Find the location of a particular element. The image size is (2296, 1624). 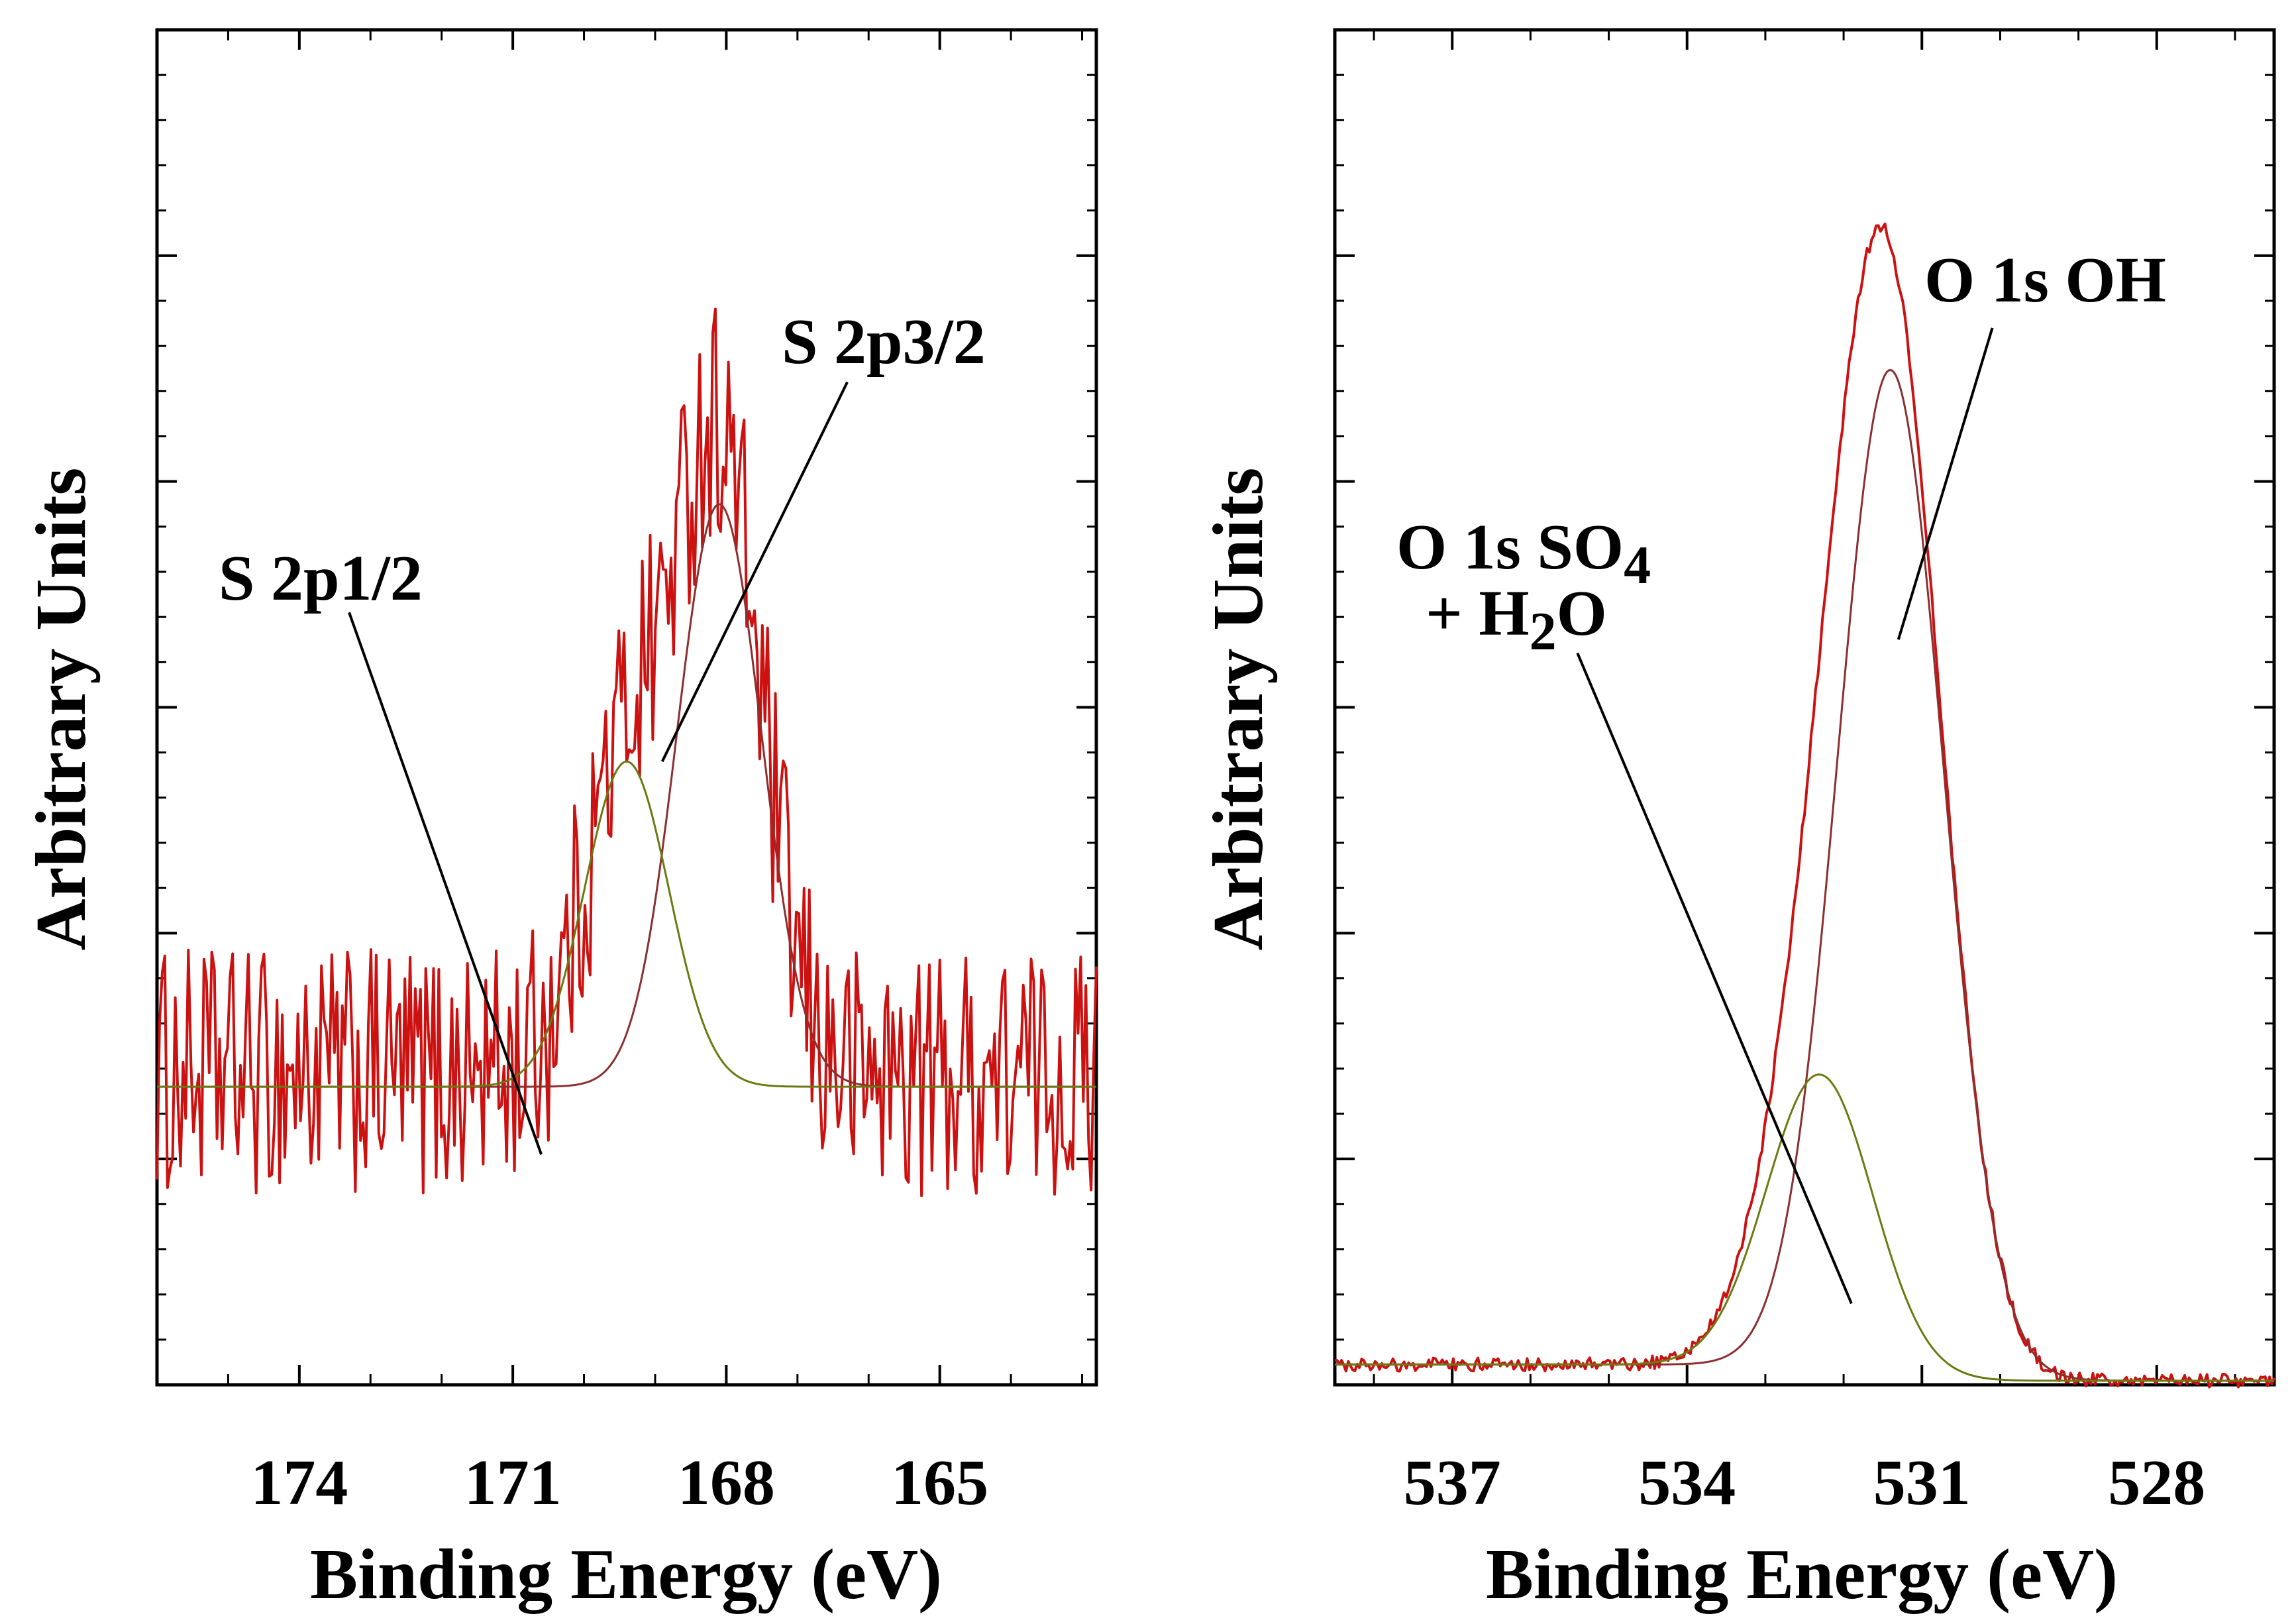

left-x-tick-label: 168 is located at coordinates (726, 1483).